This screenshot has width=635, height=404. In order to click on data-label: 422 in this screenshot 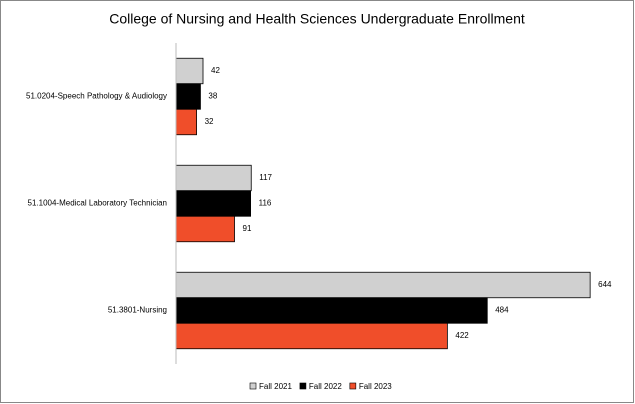, I will do `click(462, 335)`.